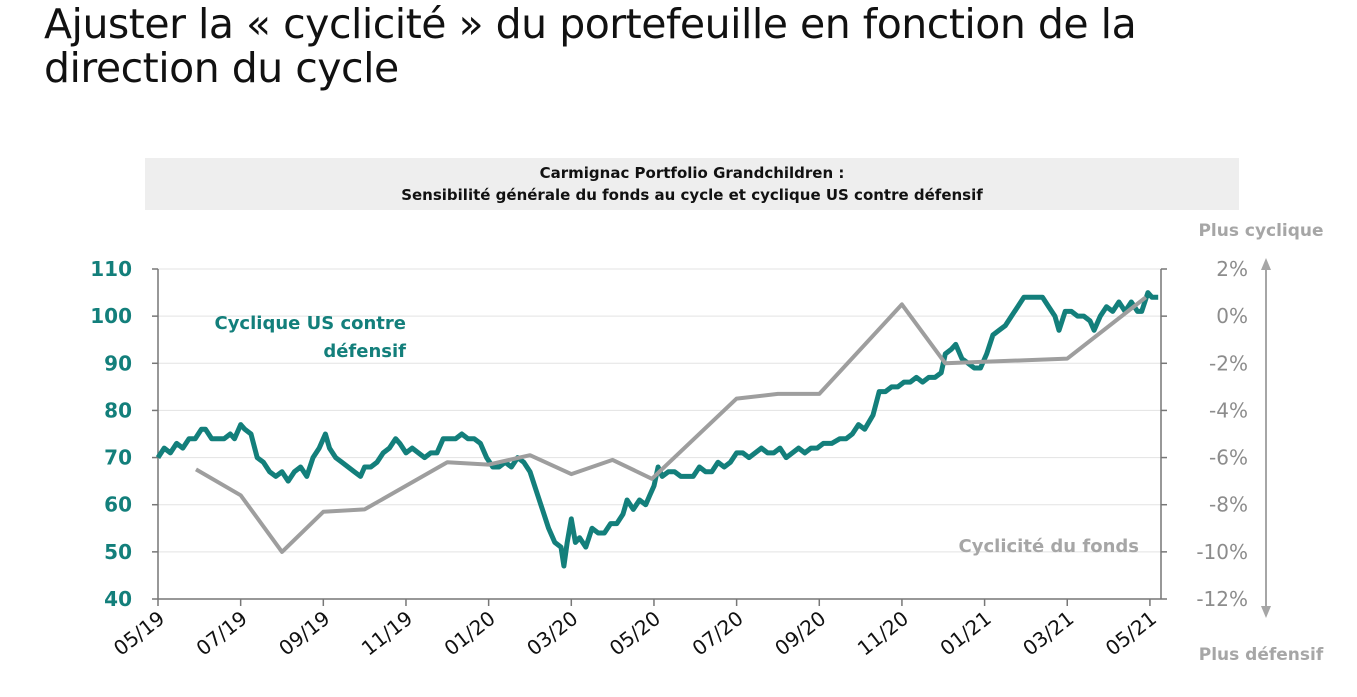  I want to click on left-axis-tick-label: 90, so click(118, 363).